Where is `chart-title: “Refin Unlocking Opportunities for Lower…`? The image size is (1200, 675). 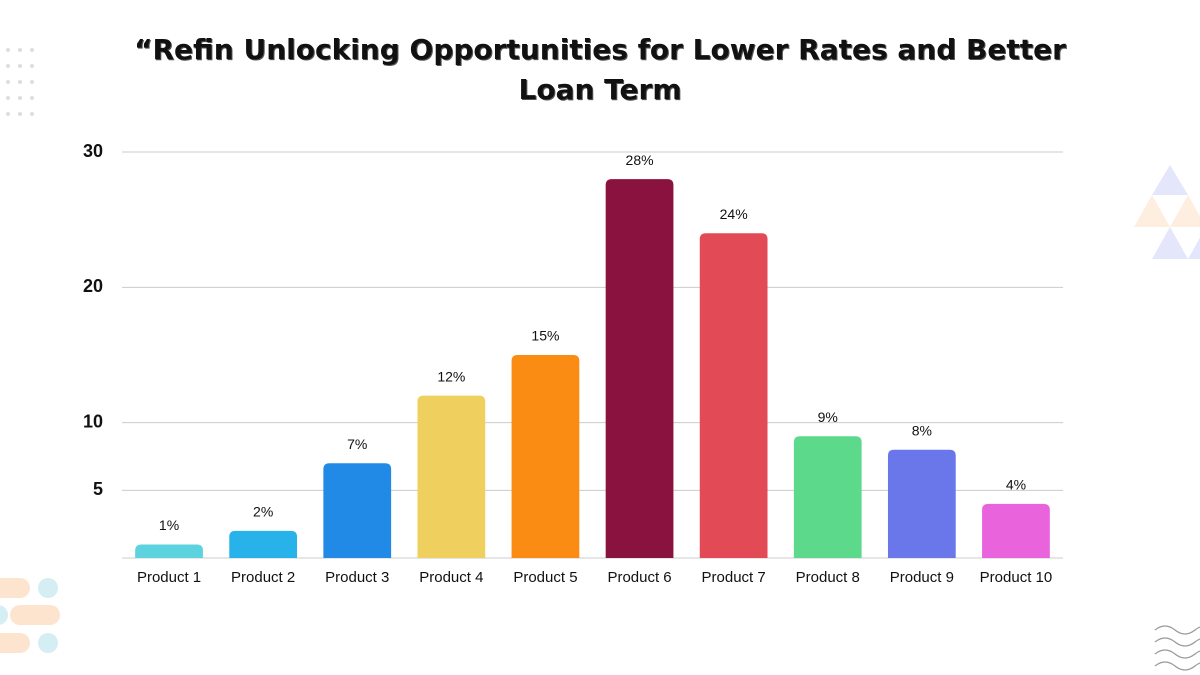
chart-title: “Refin Unlocking Opportunities for Lower… is located at coordinates (600, 69).